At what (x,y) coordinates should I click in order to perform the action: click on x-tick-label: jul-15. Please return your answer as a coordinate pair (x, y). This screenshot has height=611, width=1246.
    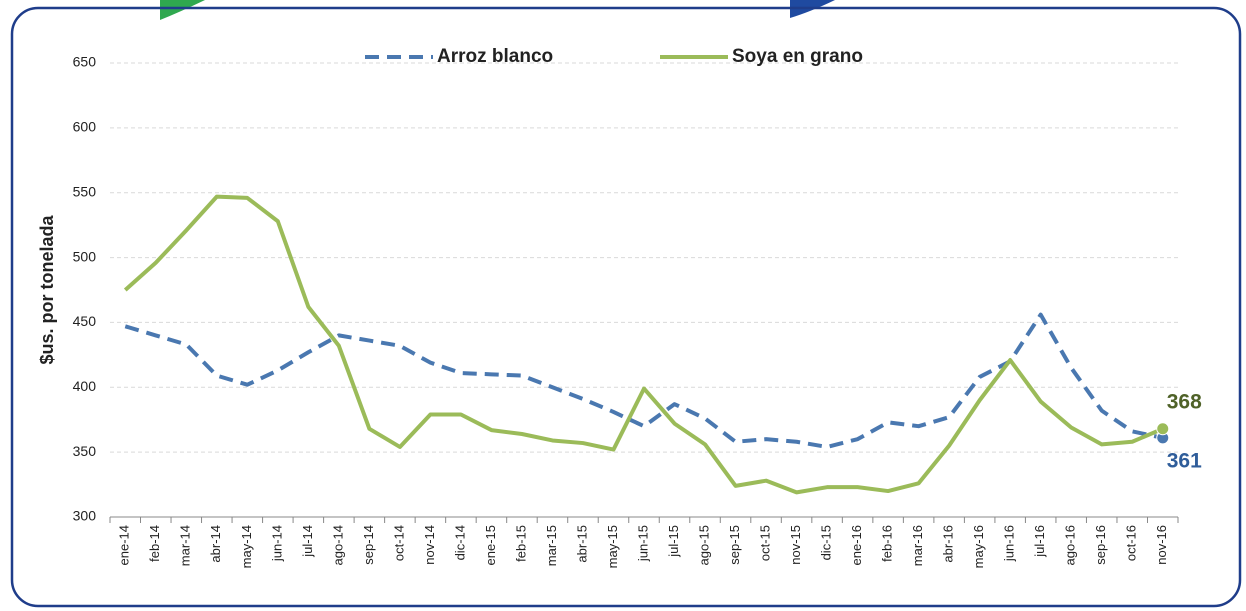
    Looking at the image, I should click on (673, 541).